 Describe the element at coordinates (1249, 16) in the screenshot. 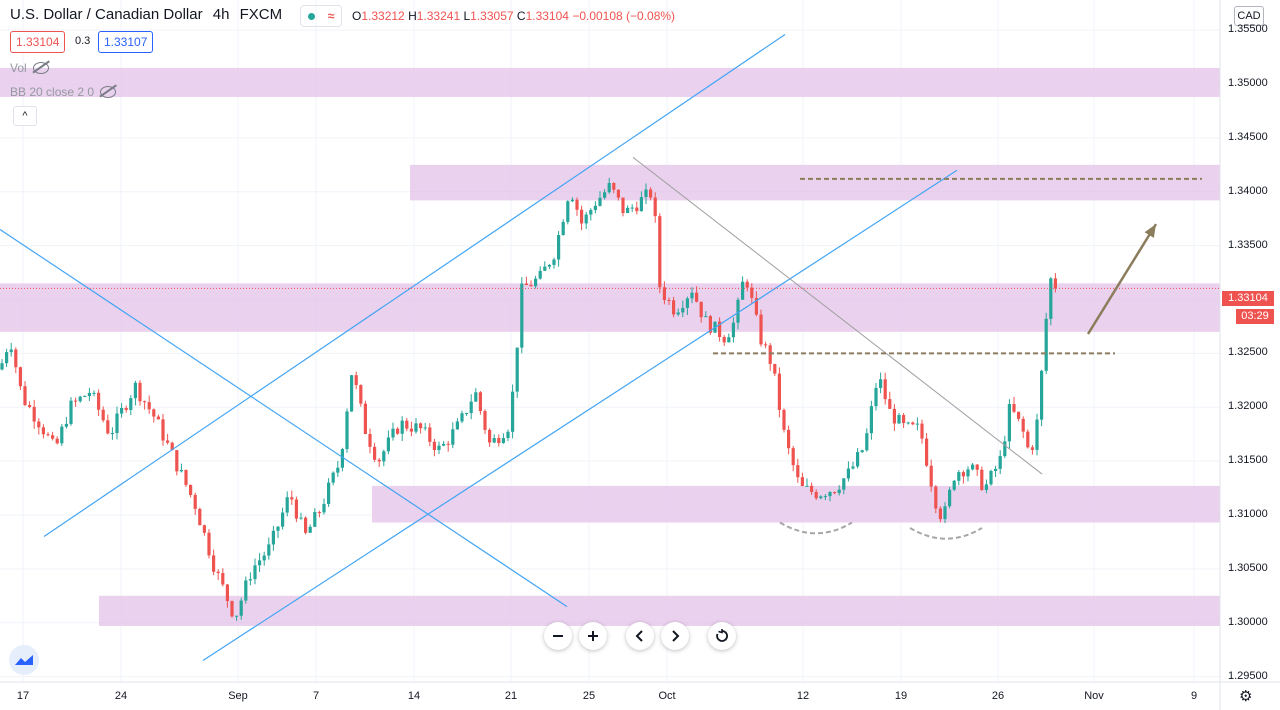

I see `currency-button: CAD` at that location.